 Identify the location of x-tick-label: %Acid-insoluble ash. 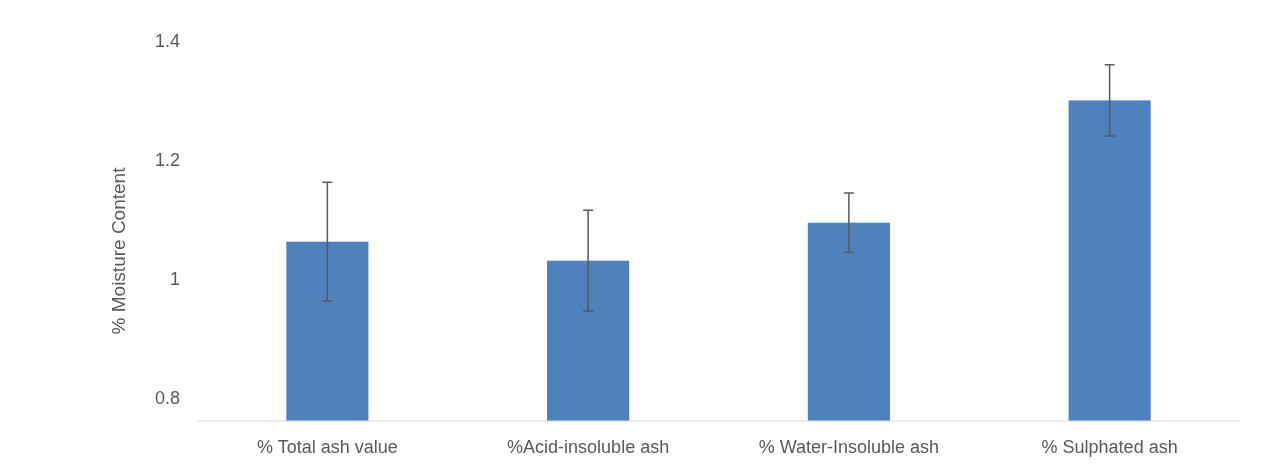
(588, 447).